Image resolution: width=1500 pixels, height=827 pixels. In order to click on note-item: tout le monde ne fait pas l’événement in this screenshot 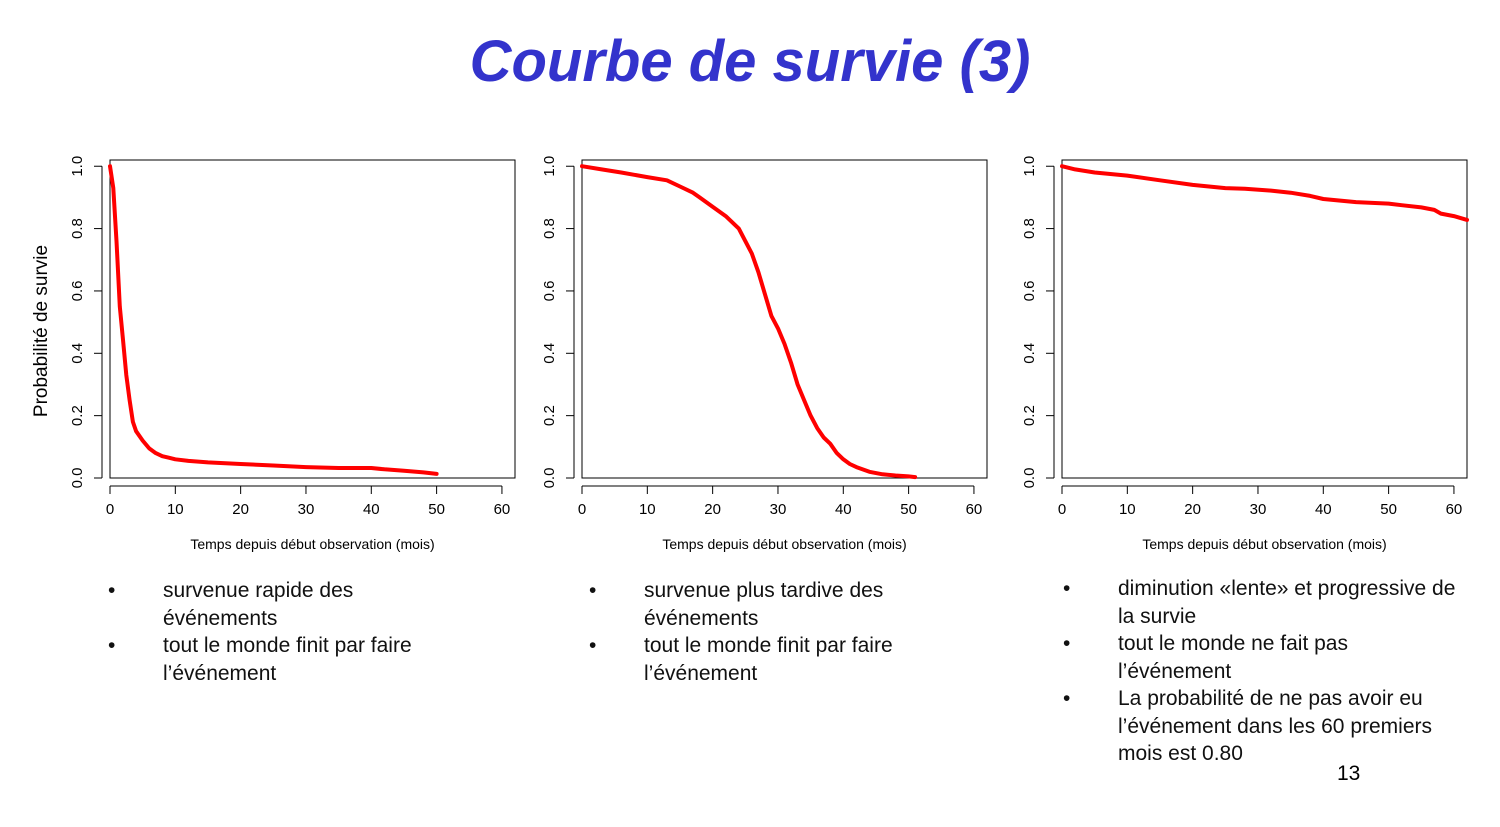, I will do `click(1264, 657)`.